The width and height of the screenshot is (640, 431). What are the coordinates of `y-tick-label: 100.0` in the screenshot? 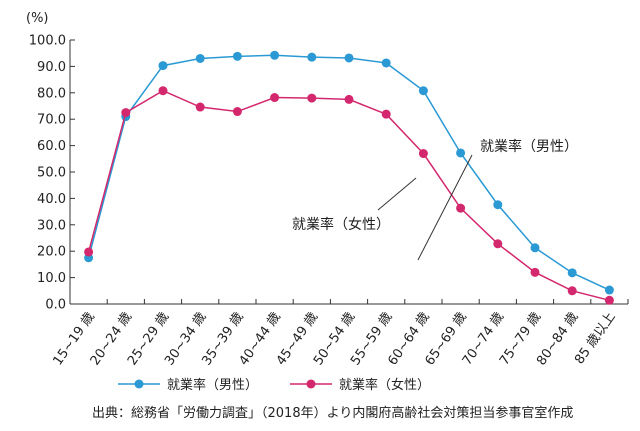 It's located at (47, 41).